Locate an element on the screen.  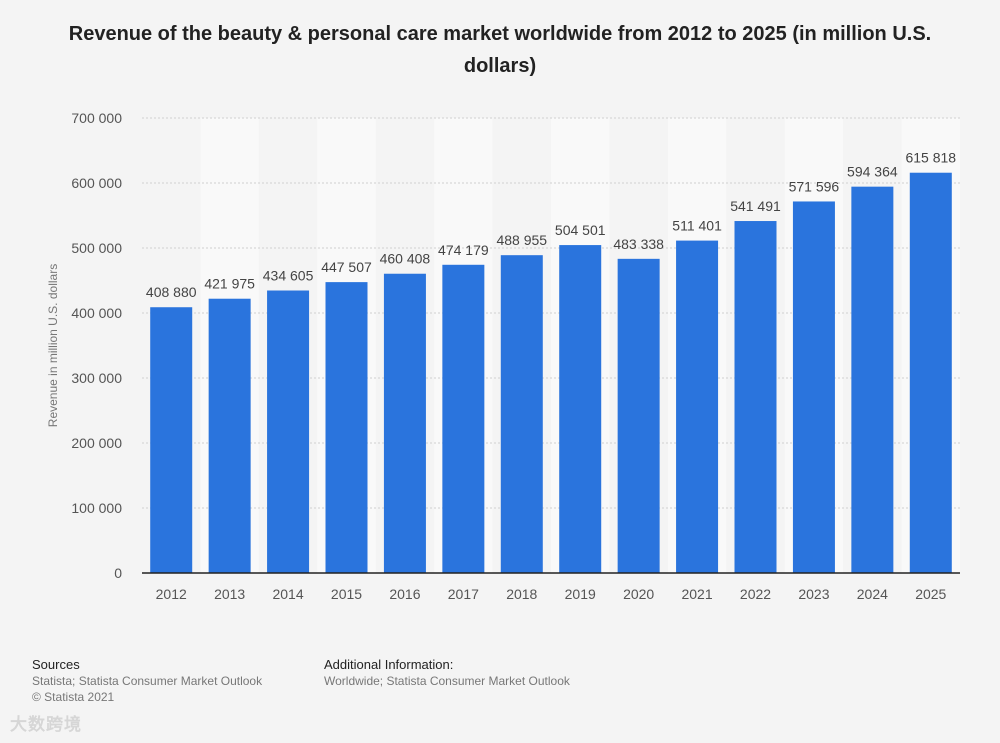
y-tick-label: 700 000 is located at coordinates (96, 118).